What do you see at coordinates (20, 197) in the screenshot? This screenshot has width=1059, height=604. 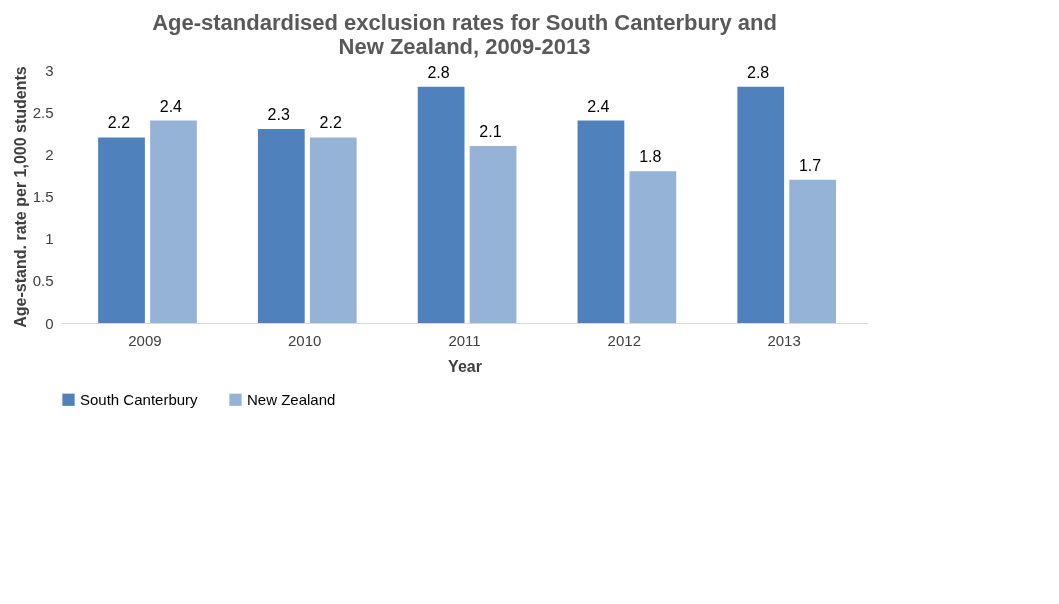 I see `y-axis-title: Age-stand. rate per 1,000 students` at bounding box center [20, 197].